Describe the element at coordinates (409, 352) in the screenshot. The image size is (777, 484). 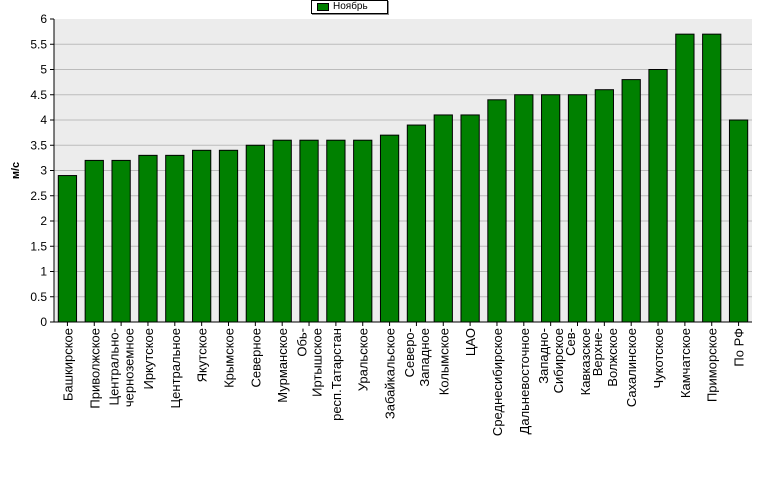
I see `x-tick-label: Северо-` at that location.